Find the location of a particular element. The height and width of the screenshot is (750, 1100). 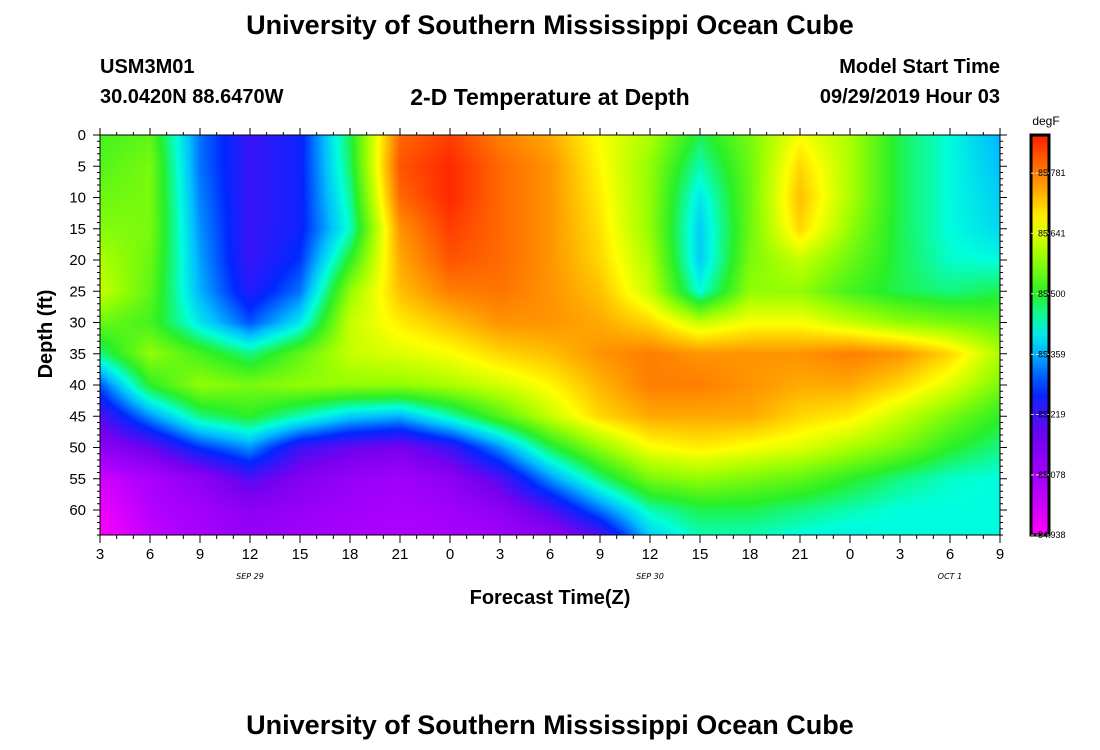

y-tick-label: 15 is located at coordinates (77, 229).